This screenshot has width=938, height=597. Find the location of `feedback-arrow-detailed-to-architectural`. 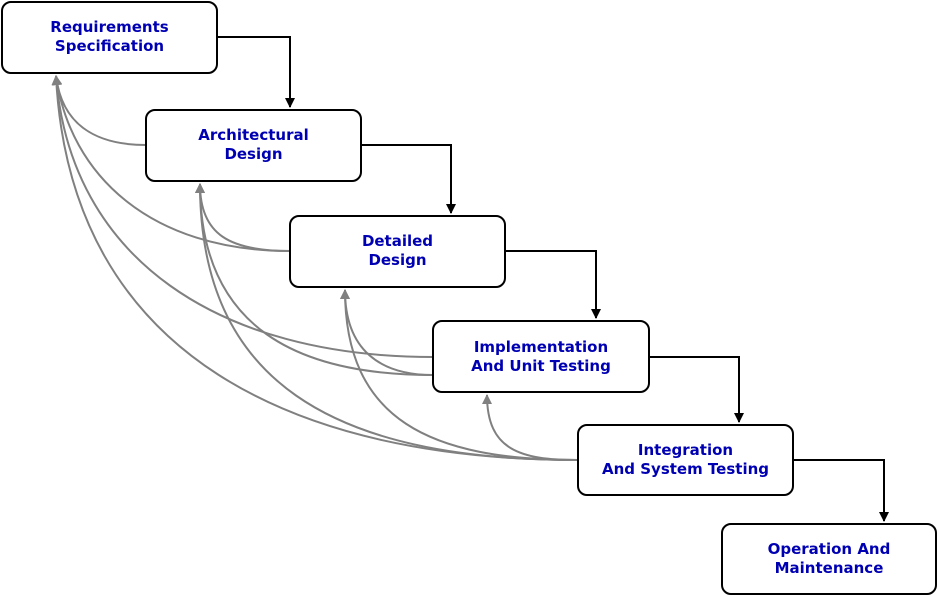

feedback-arrow-detailed-to-architectural is located at coordinates (243, 217).